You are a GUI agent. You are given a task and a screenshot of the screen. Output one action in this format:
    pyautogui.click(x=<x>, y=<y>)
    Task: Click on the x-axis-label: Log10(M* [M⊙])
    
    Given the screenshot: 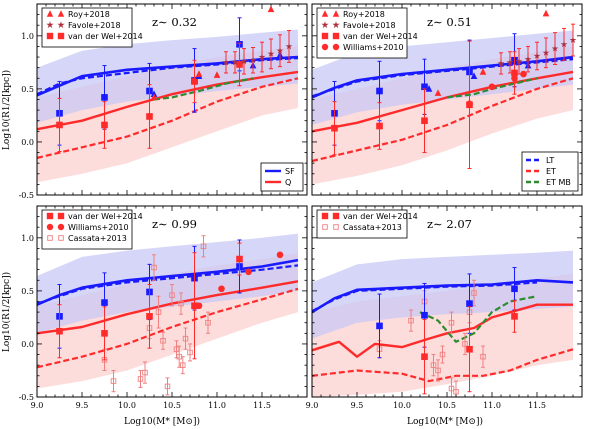 What is the action you would take?
    pyautogui.click(x=162, y=421)
    